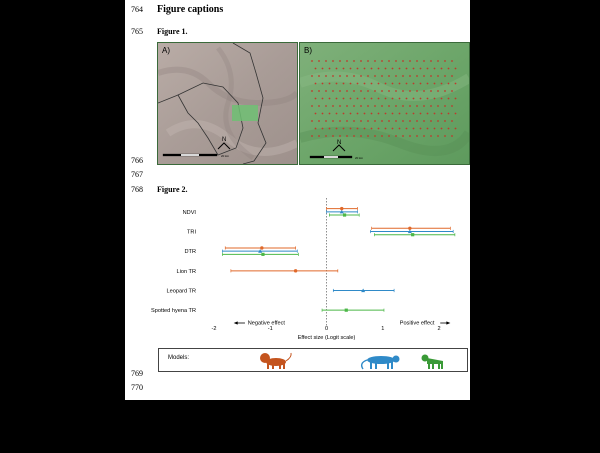 Image resolution: width=600 pixels, height=453 pixels. What do you see at coordinates (339, 148) in the screenshot?
I see `north-arrow-icon` at bounding box center [339, 148].